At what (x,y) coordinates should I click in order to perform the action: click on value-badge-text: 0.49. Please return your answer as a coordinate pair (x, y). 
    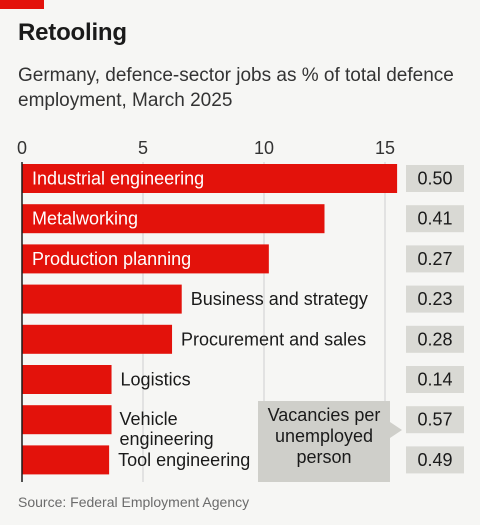
    Looking at the image, I should click on (434, 460).